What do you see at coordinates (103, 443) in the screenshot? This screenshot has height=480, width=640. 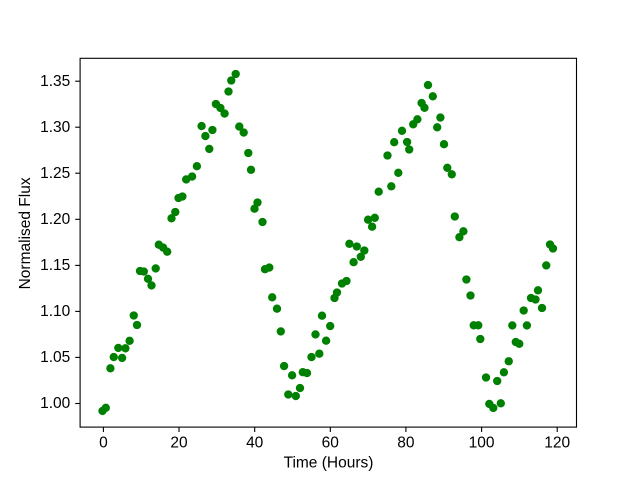 I see `svg-text: 0` at bounding box center [103, 443].